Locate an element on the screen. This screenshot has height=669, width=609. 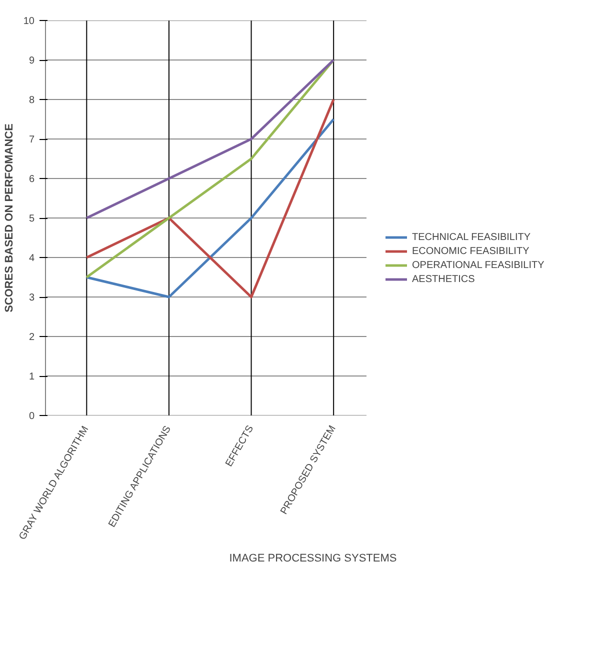
y-tick-label: 10 is located at coordinates (29, 21).